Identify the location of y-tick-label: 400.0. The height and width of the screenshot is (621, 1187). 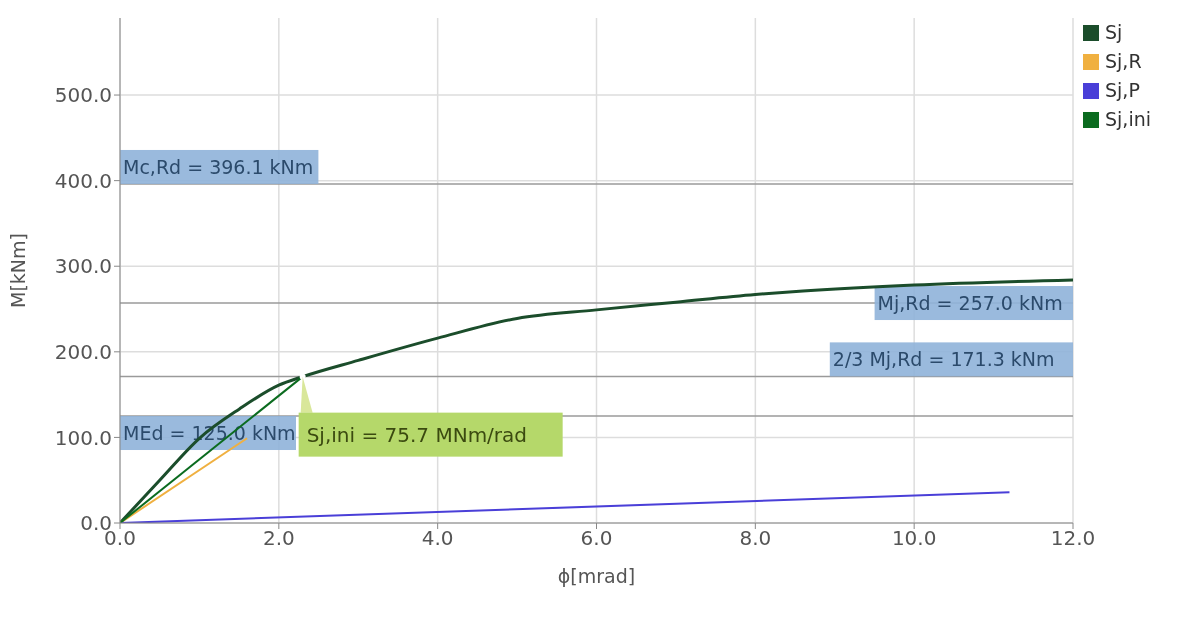
(83, 180).